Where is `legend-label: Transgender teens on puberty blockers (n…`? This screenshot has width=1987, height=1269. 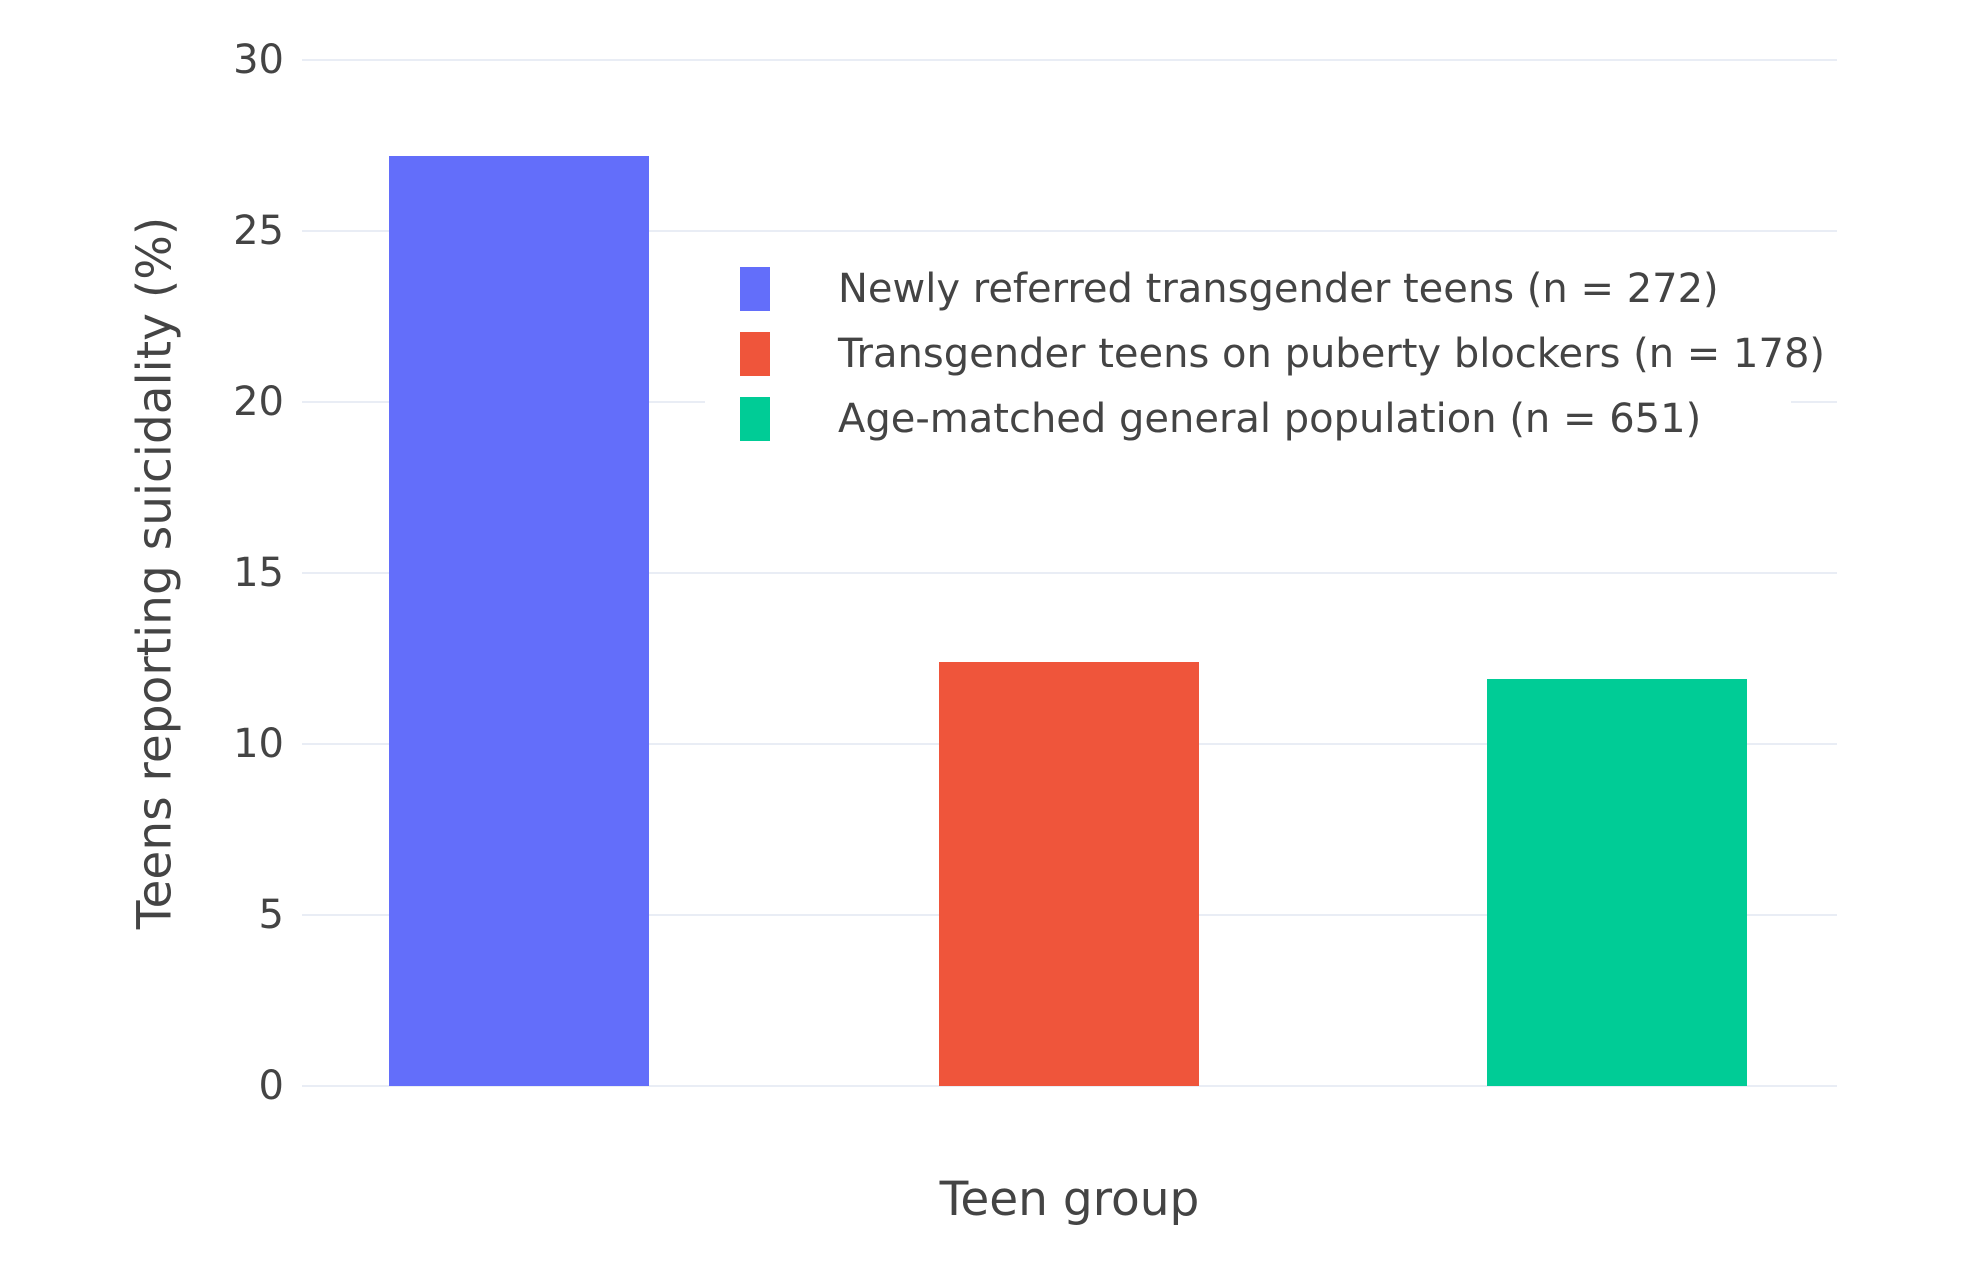
legend-label: Transgender teens on puberty blockers (n… is located at coordinates (1331, 353).